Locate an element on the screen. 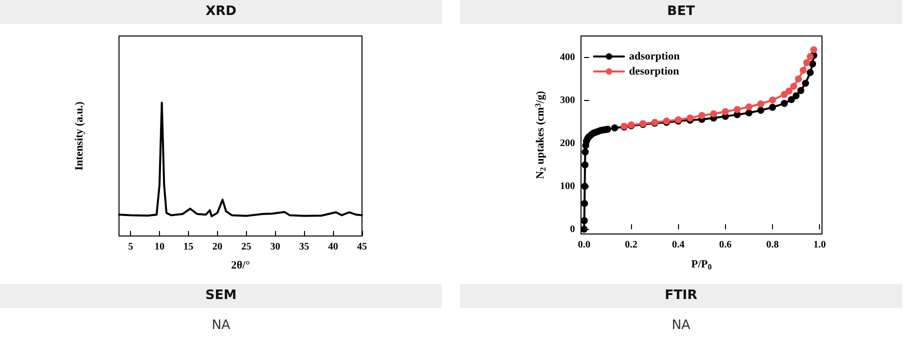  x-tick-label: 0.0 is located at coordinates (584, 245).